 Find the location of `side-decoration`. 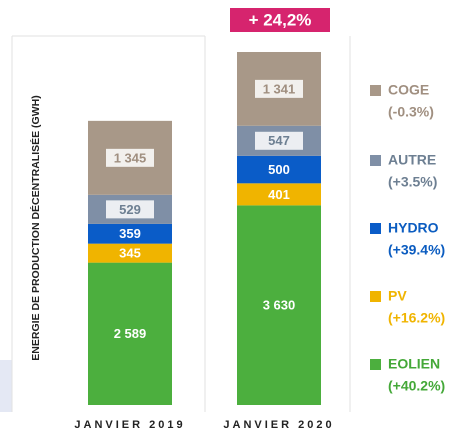

side-decoration is located at coordinates (6, 386).